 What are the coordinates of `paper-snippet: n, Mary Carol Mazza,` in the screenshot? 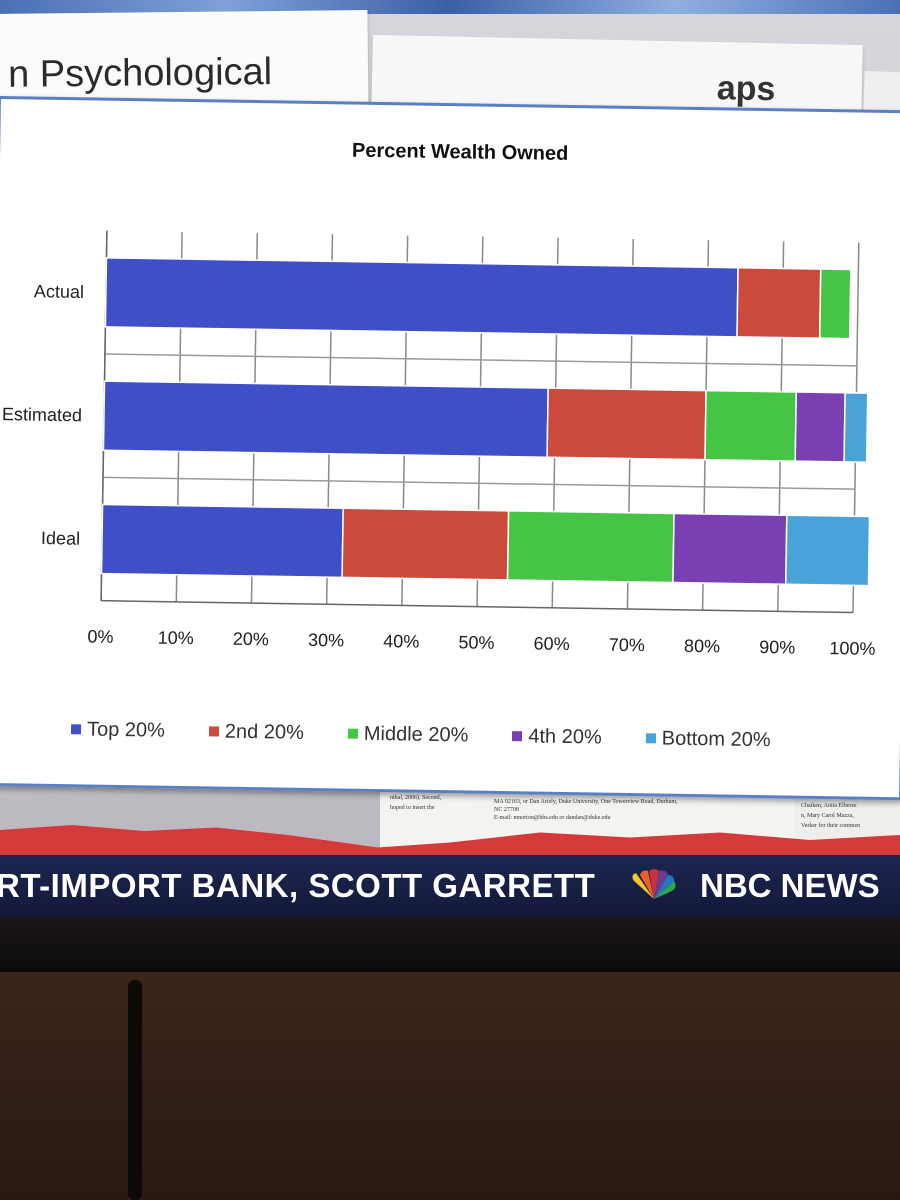 It's located at (827, 816).